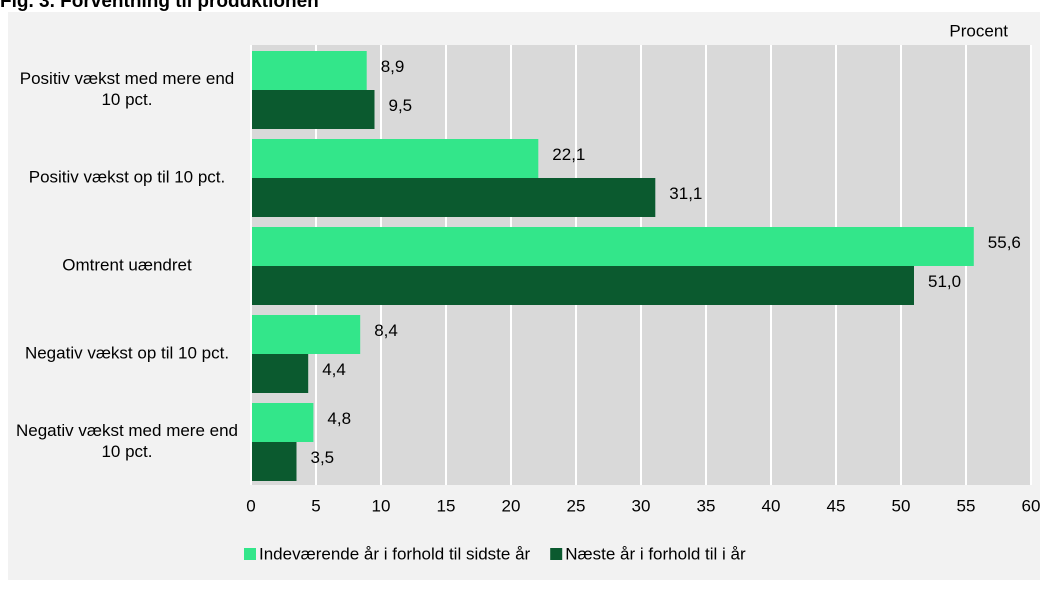  What do you see at coordinates (685, 193) in the screenshot?
I see `value-label: 31,1` at bounding box center [685, 193].